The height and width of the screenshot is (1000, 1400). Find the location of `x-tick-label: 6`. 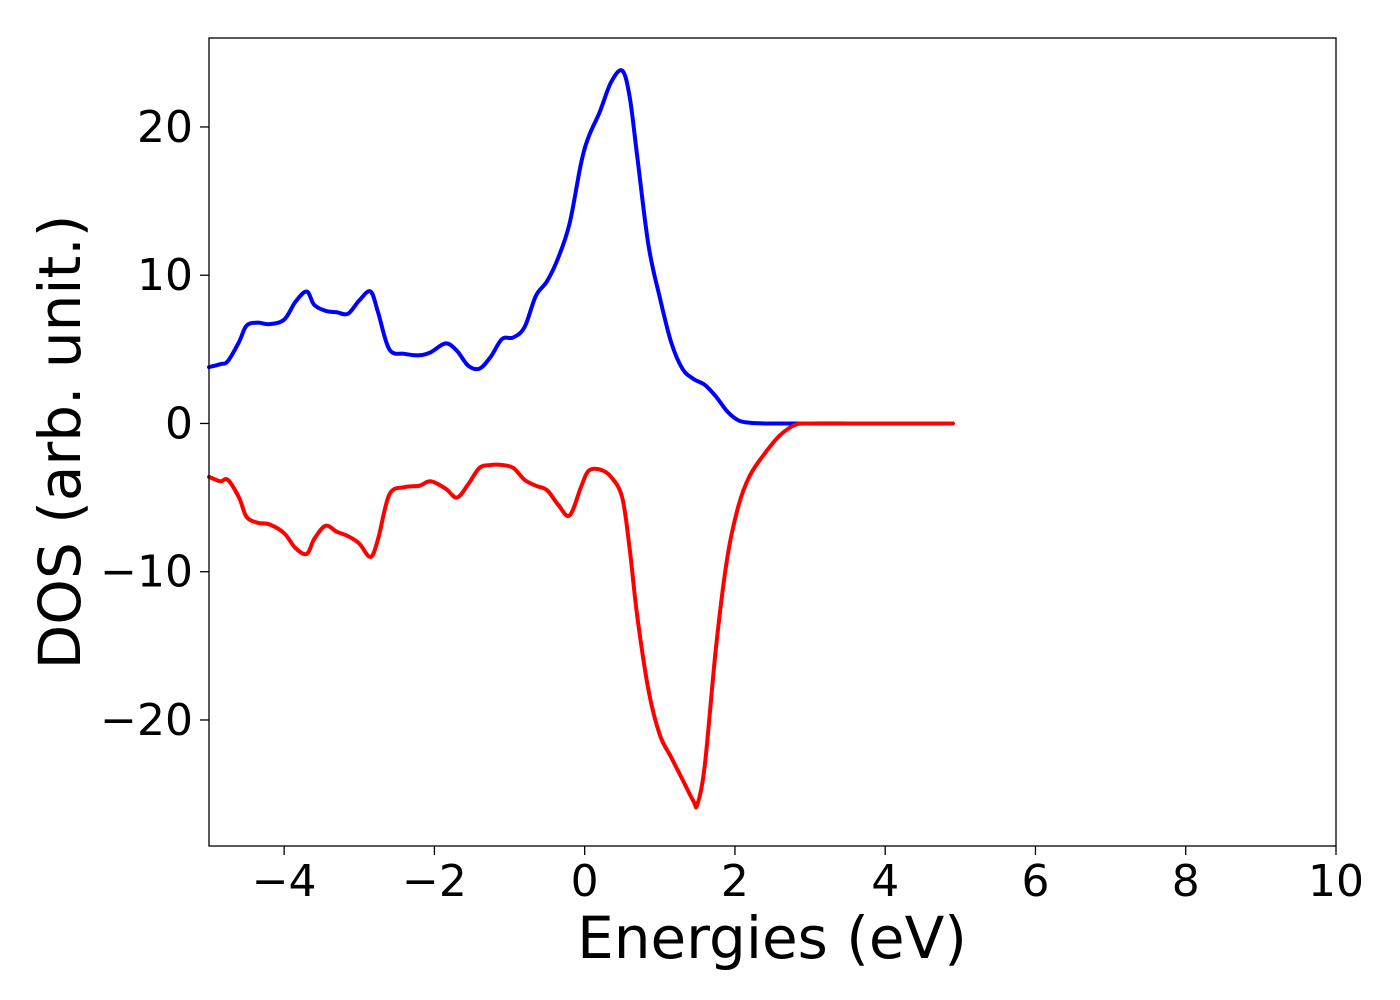

x-tick-label: 6 is located at coordinates (1035, 881).